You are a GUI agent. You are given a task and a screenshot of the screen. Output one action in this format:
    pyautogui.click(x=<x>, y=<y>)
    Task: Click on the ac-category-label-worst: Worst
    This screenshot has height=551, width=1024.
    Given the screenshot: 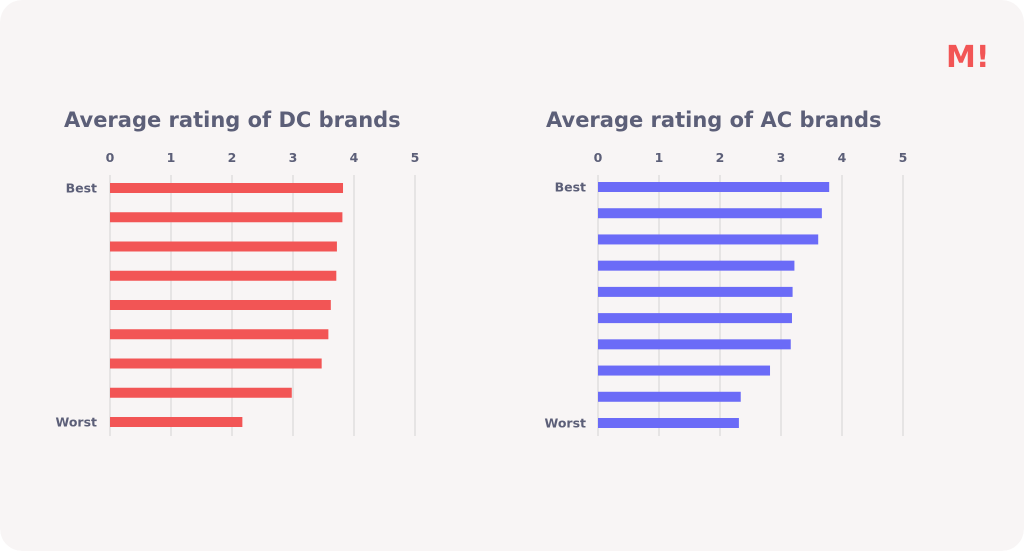 What is the action you would take?
    pyautogui.click(x=565, y=423)
    